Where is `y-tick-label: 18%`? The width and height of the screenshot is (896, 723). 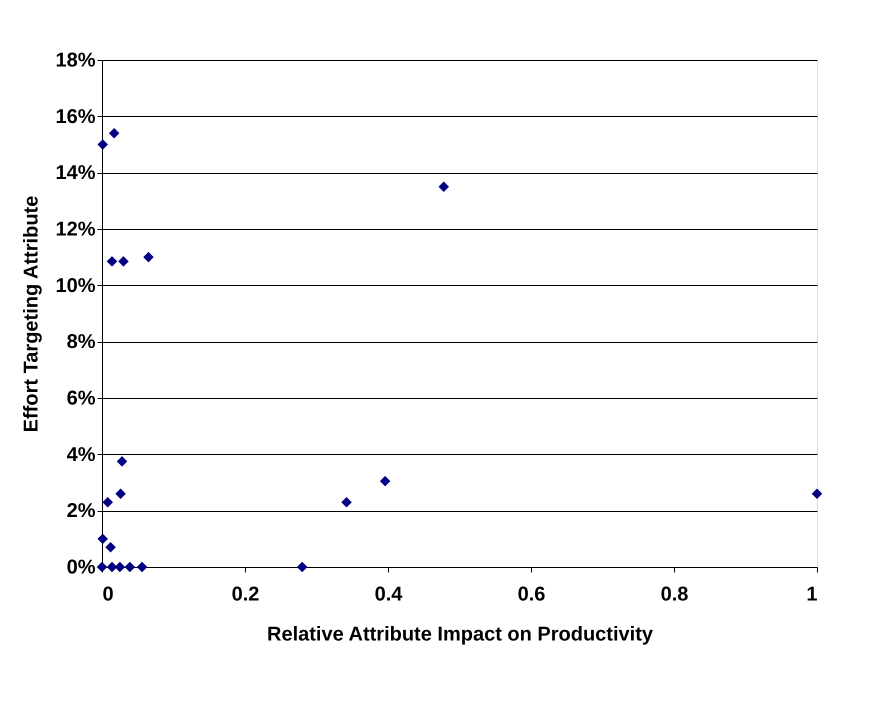
y-tick-label: 18% is located at coordinates (75, 61).